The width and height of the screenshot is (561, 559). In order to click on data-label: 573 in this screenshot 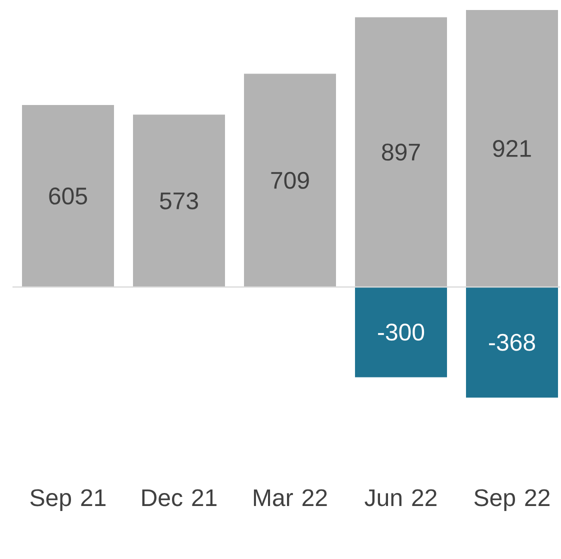, I will do `click(179, 201)`.